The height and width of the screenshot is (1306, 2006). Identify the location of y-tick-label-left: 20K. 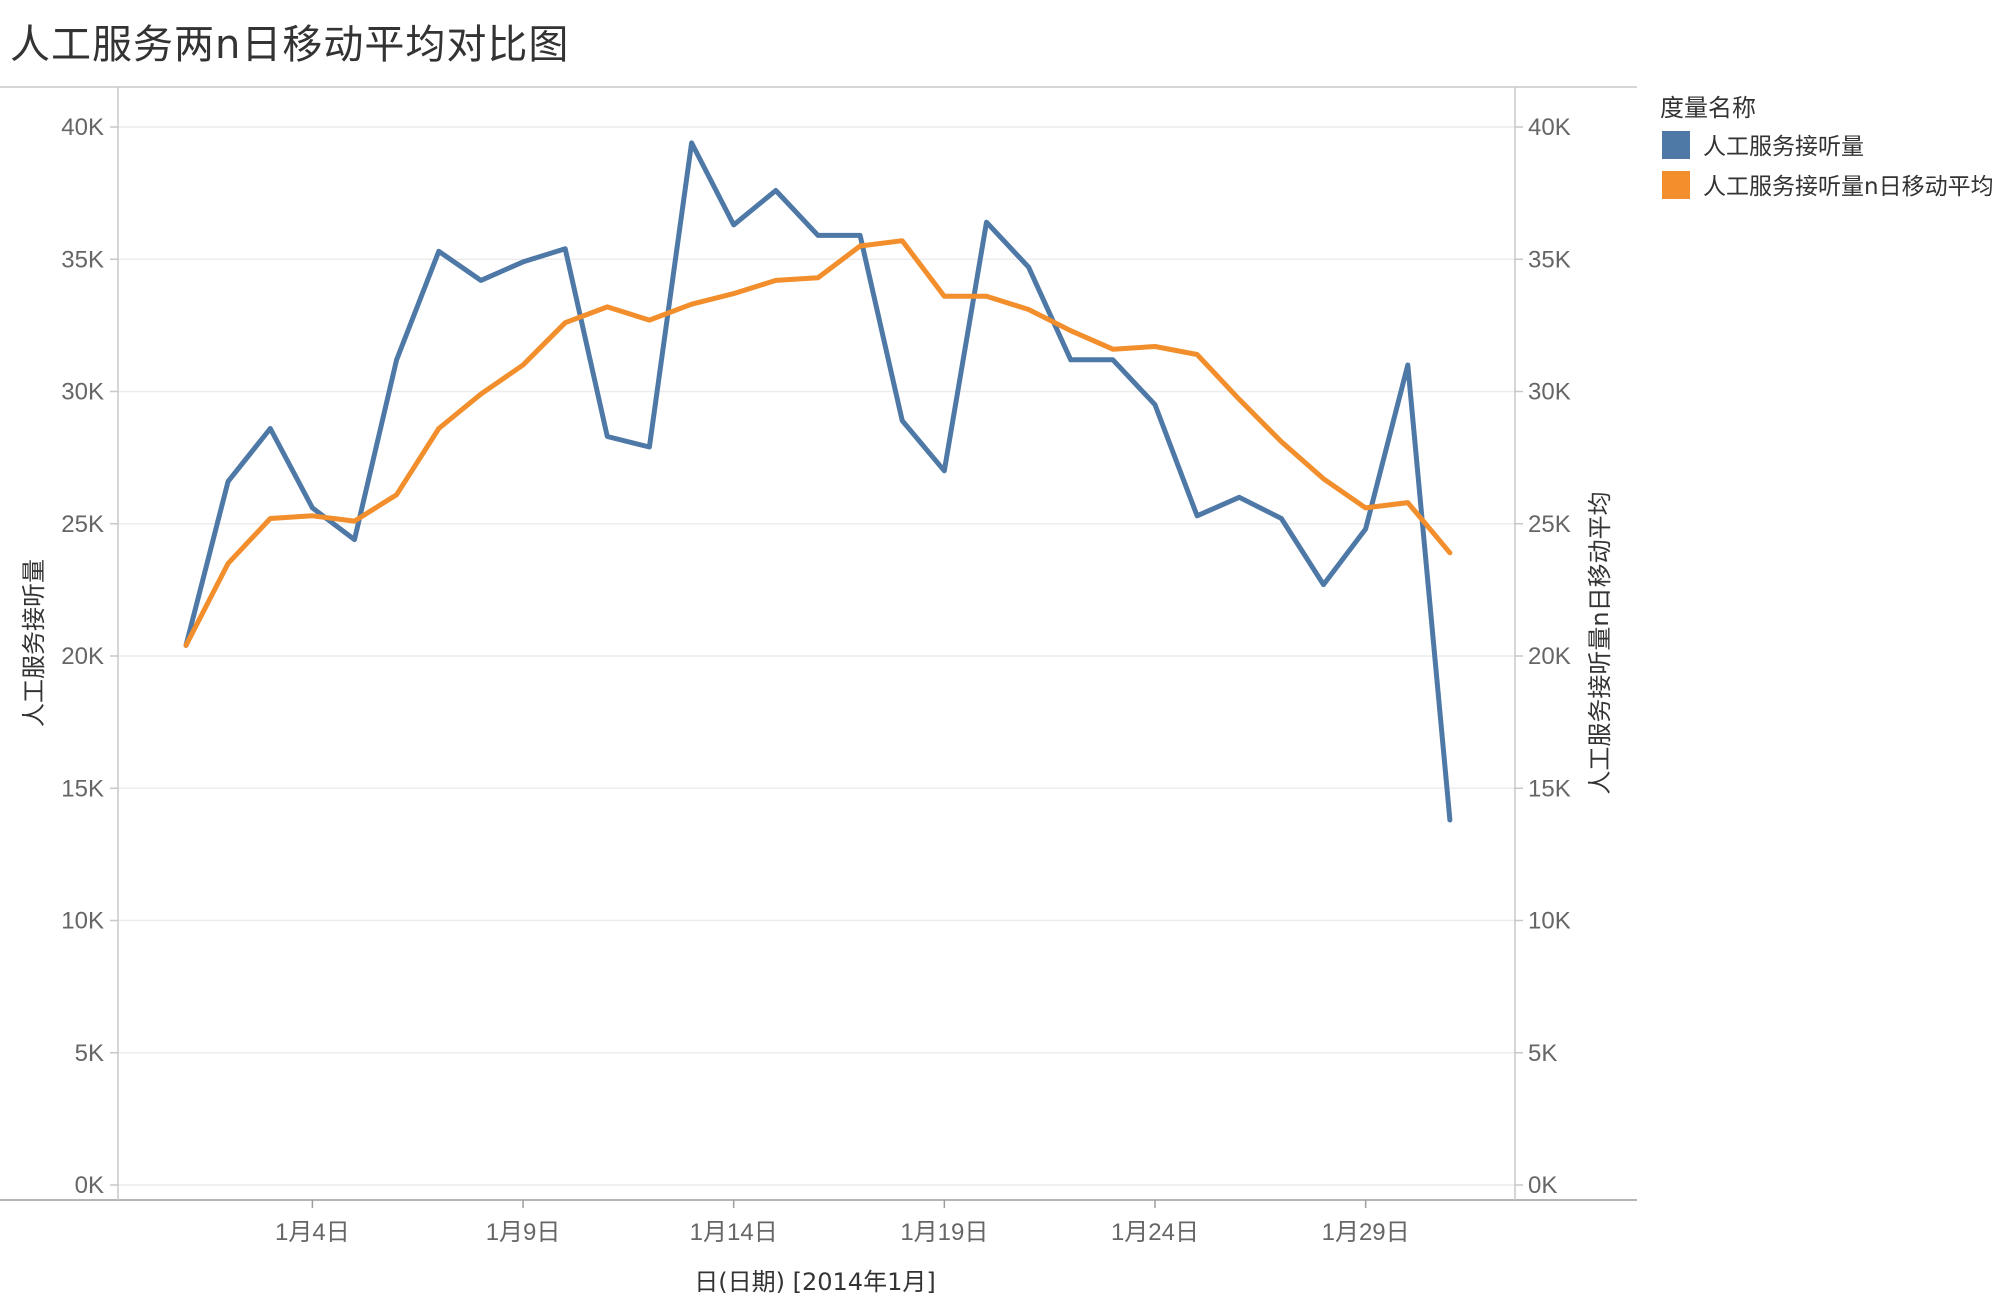
(82, 656).